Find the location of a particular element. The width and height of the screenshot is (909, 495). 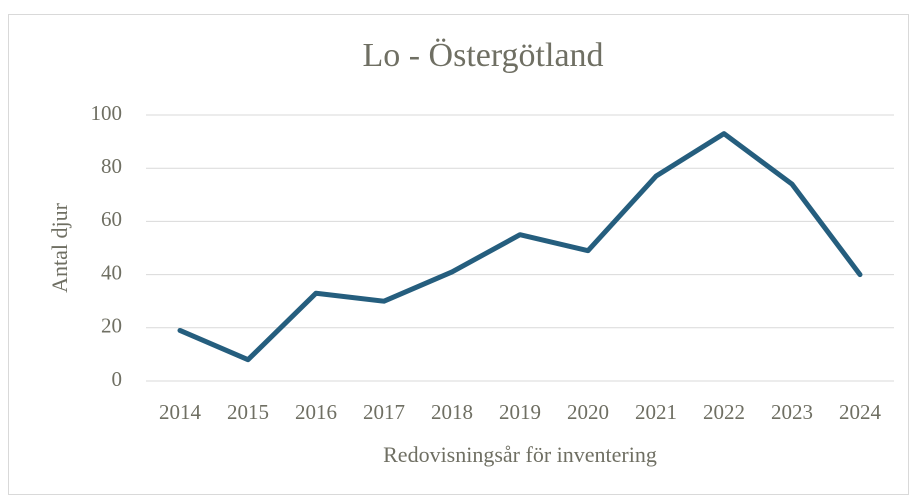

y-tick-label: 20 is located at coordinates (111, 326).